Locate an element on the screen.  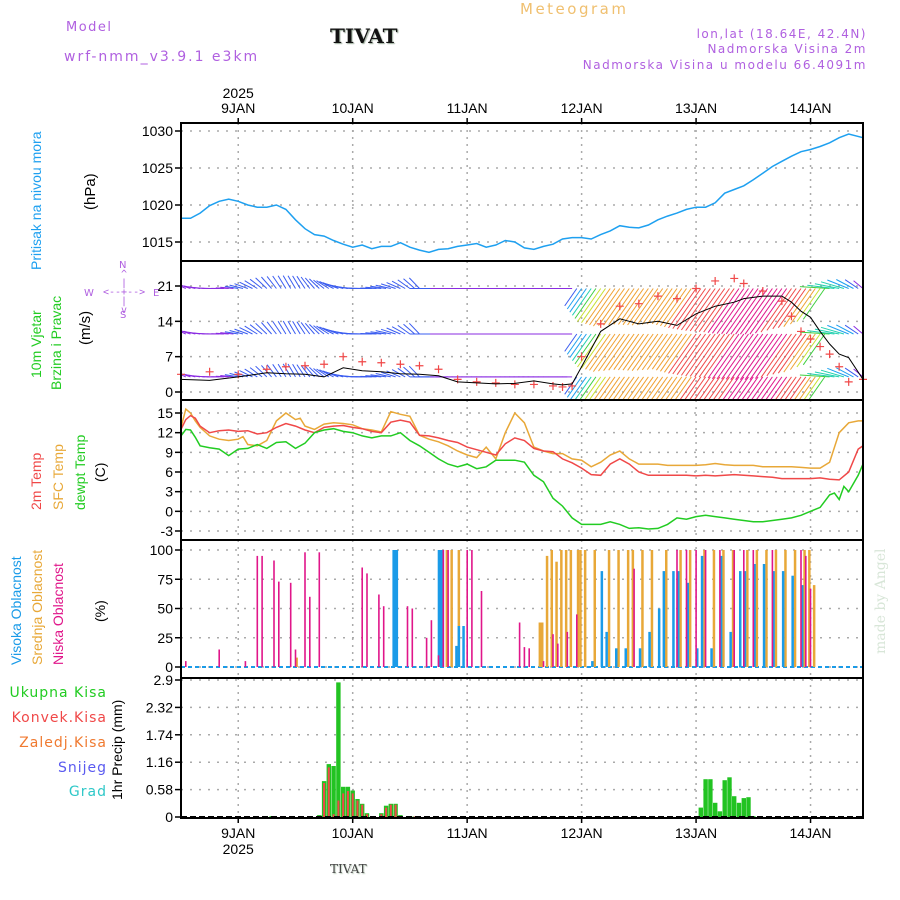
y-tick-label: 15 is located at coordinates (165, 413).